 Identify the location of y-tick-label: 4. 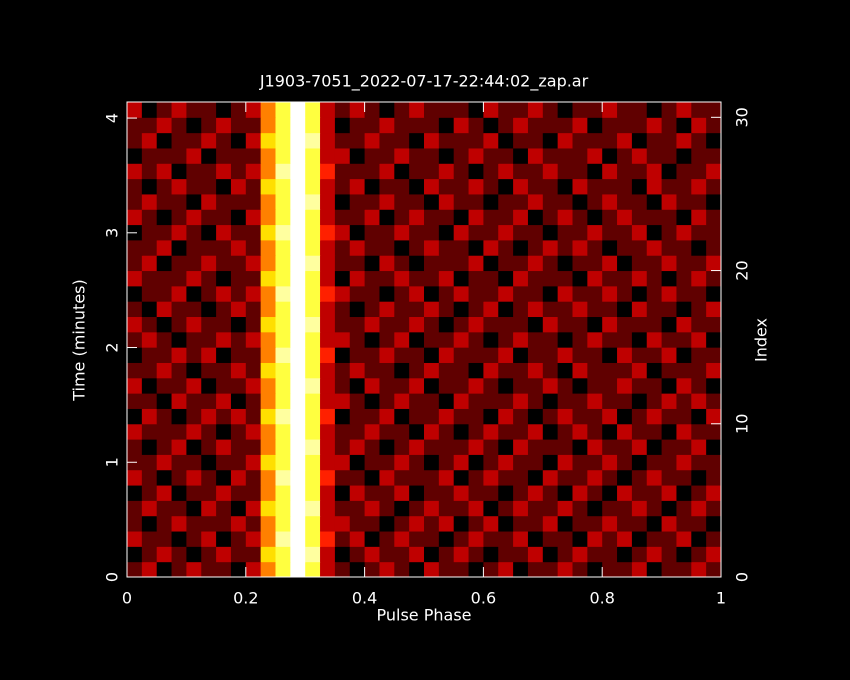
(112, 118).